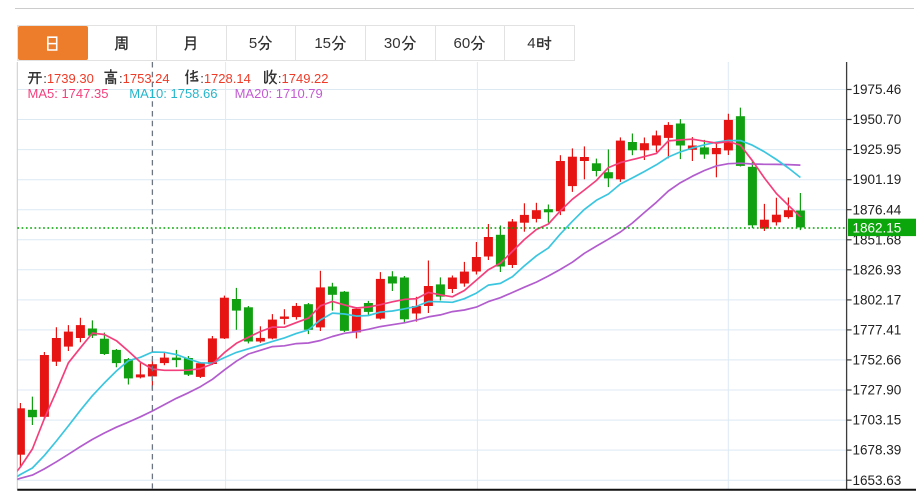  Describe the element at coordinates (877, 179) in the screenshot. I see `svg-text: 1901.19` at that location.